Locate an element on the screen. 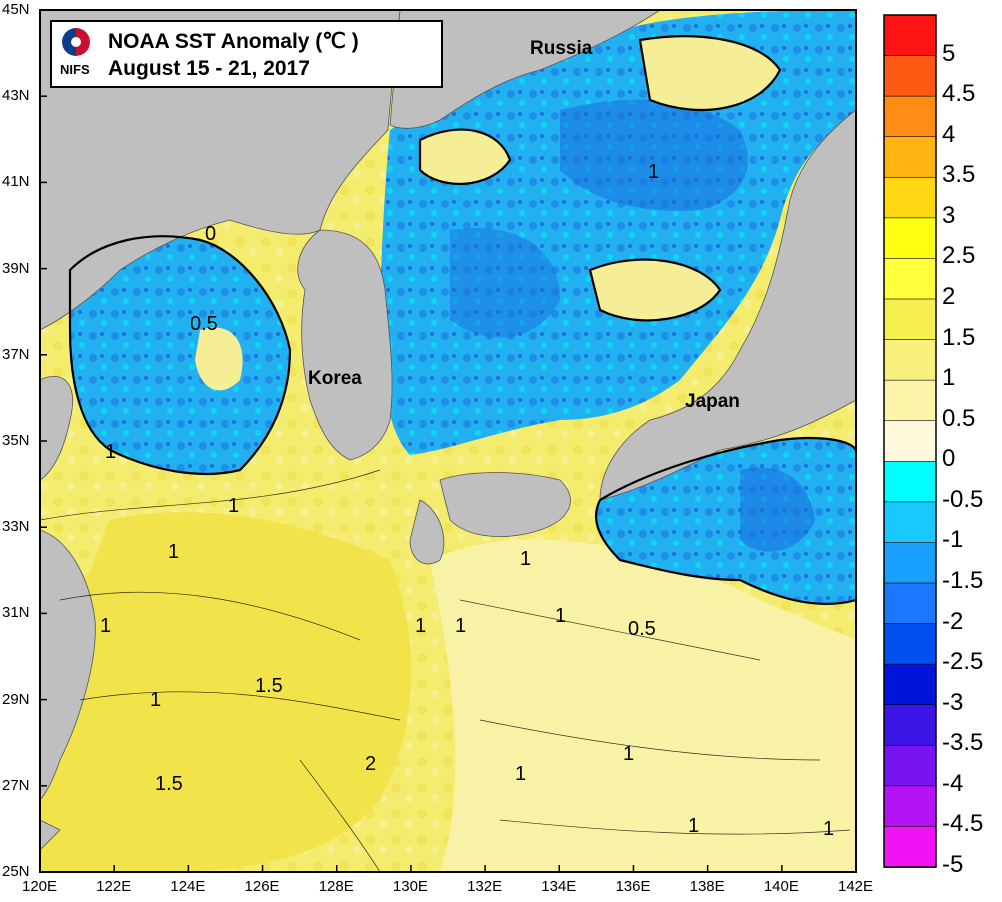  colorbar-label: 3.5 is located at coordinates (959, 175).